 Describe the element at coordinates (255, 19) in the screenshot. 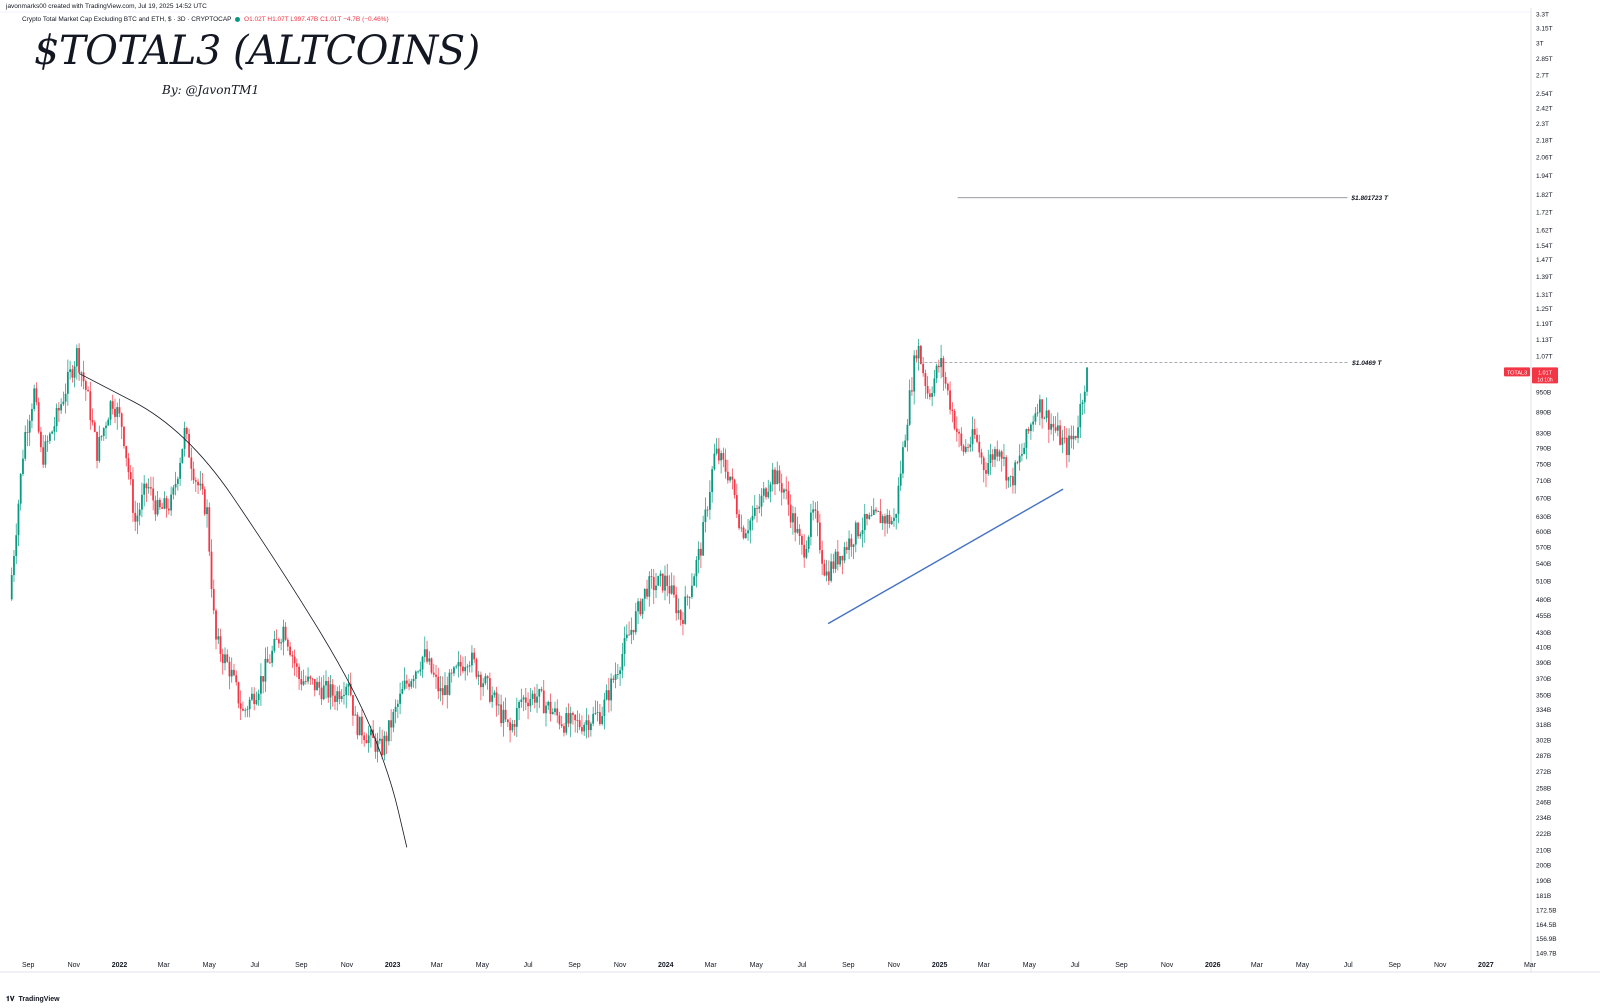

I see `ohlc-open: O1.02T` at that location.